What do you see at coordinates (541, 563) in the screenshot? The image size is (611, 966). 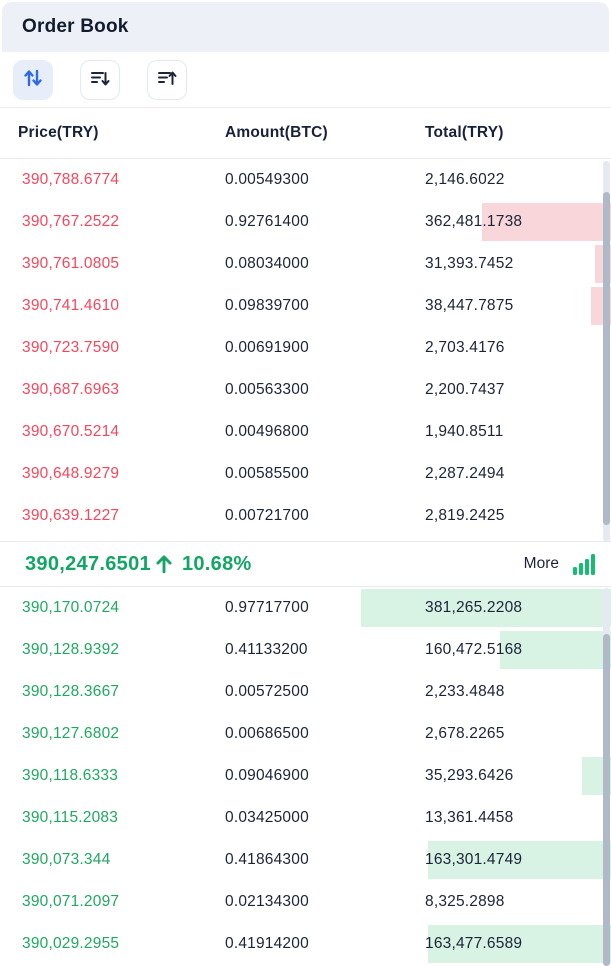 I see `more-button: More` at bounding box center [541, 563].